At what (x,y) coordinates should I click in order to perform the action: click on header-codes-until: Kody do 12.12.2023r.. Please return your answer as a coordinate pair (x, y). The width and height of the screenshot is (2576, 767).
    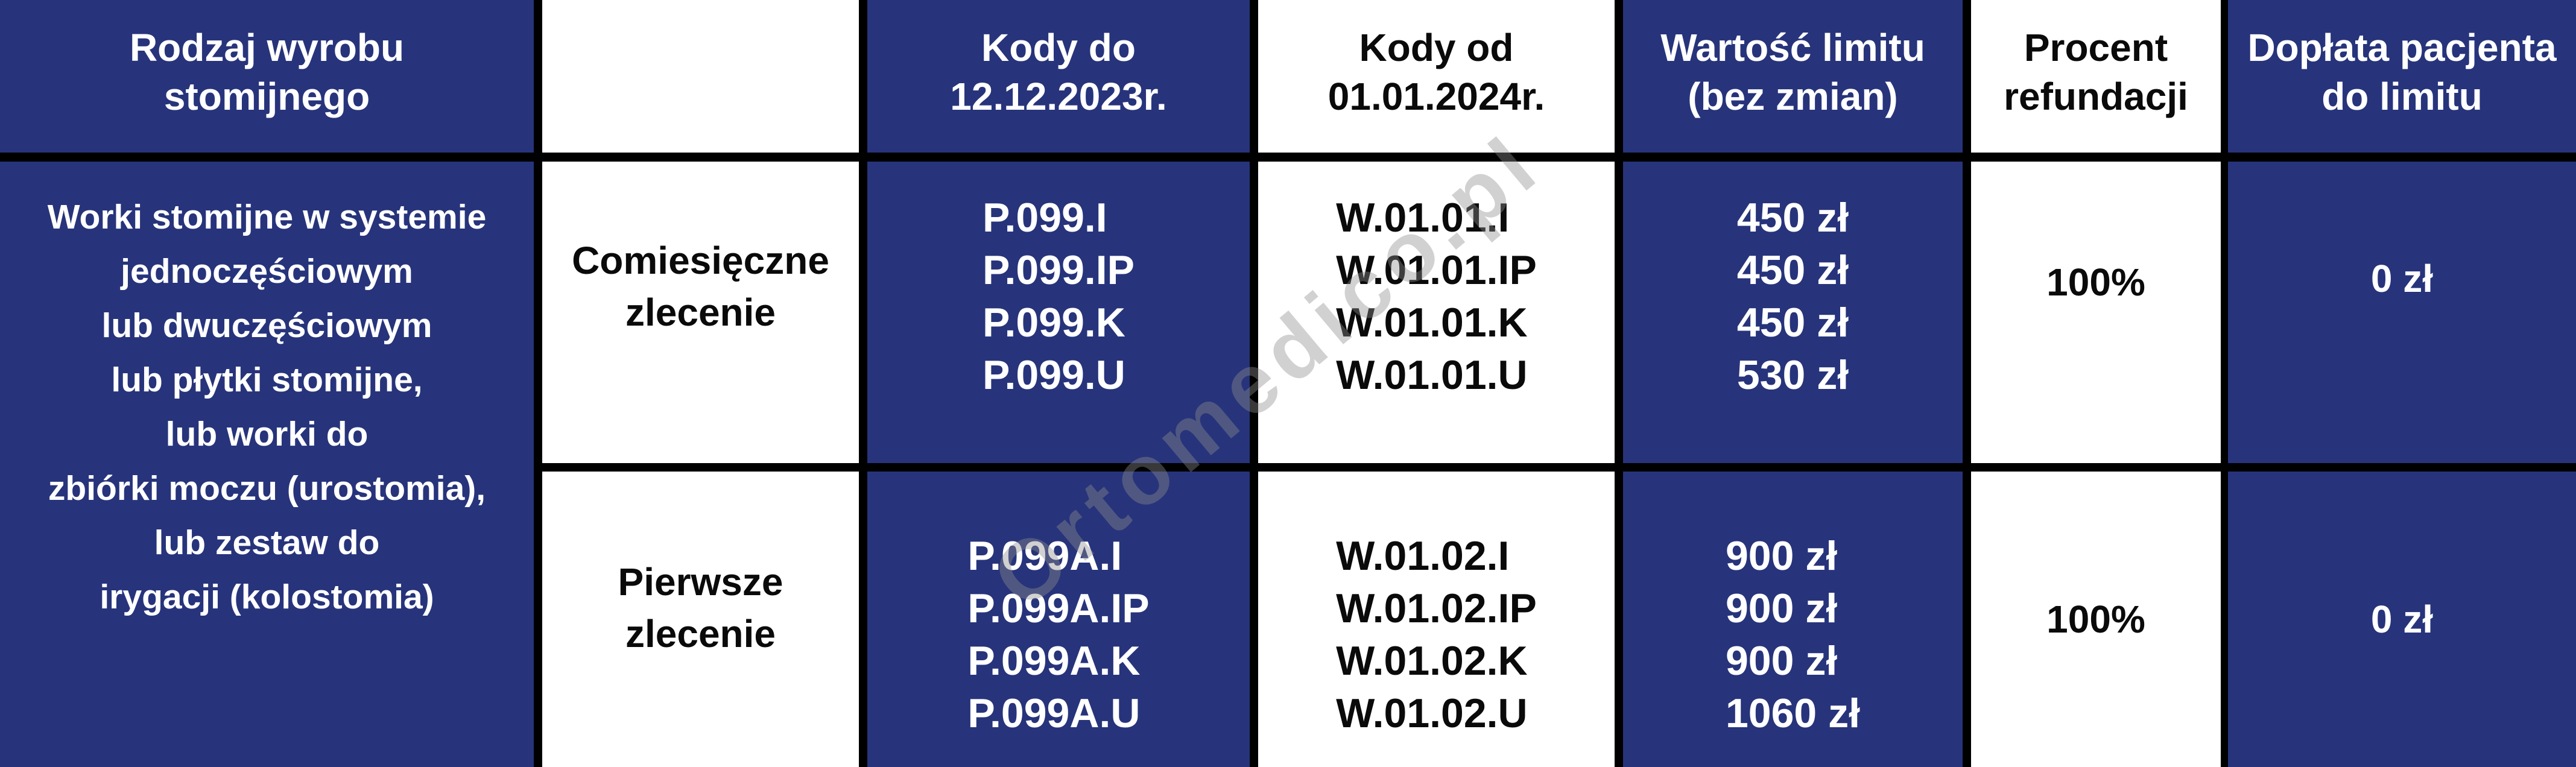
    Looking at the image, I should click on (1058, 77).